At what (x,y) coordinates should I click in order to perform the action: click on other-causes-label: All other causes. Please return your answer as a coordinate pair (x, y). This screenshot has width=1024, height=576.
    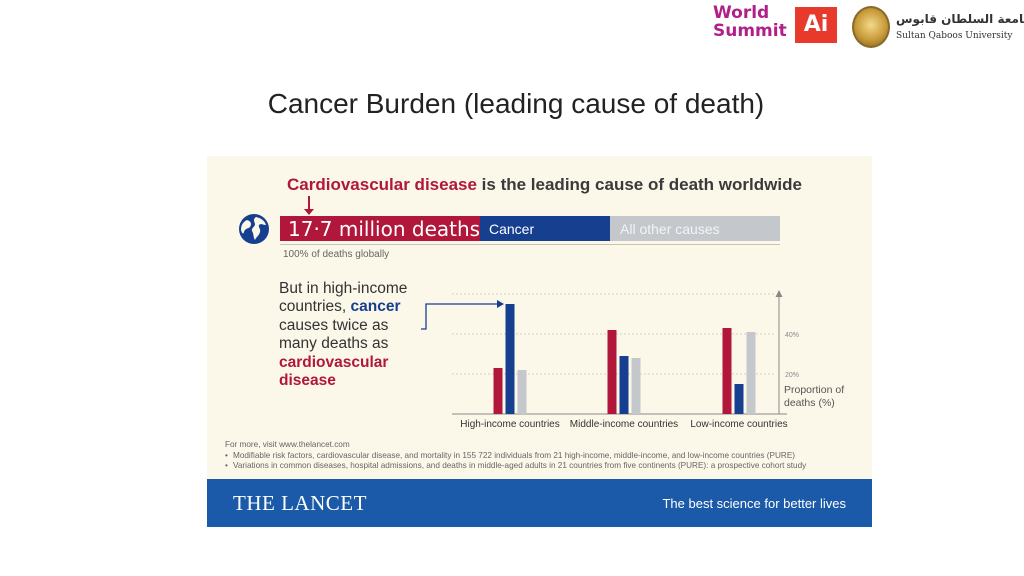
    Looking at the image, I should click on (670, 228).